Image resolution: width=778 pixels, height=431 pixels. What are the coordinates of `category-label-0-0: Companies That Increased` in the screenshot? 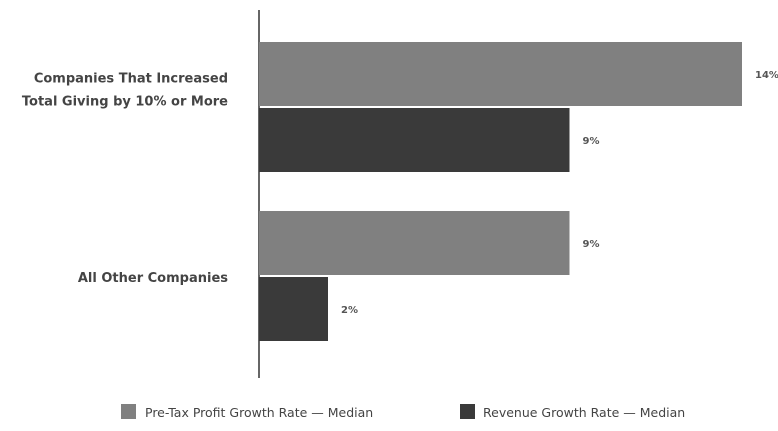 It's located at (131, 79).